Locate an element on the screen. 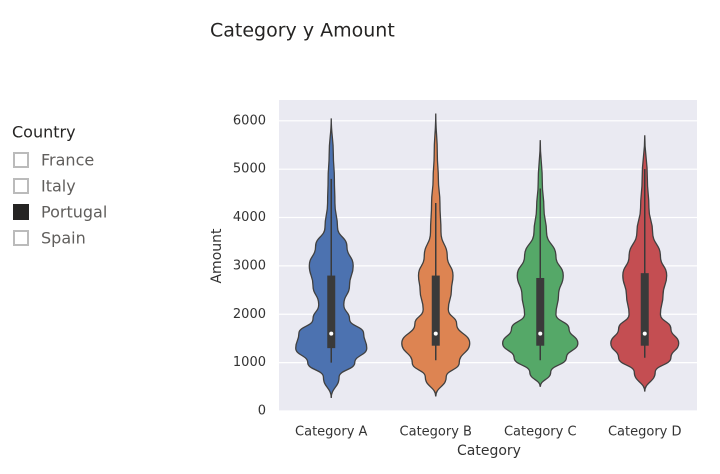 This screenshot has width=720, height=474. slicer-item: Spain is located at coordinates (63, 238).